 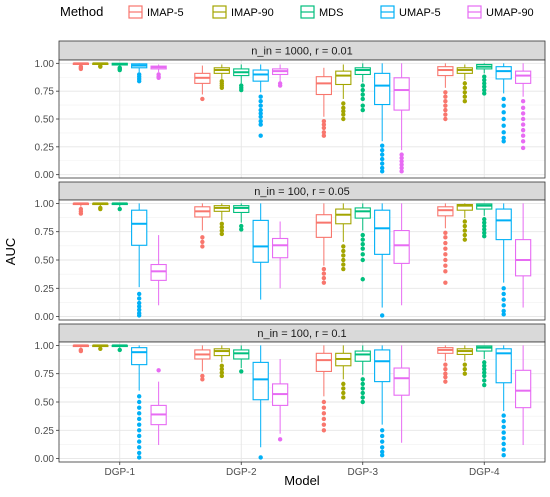 What do you see at coordinates (301, 192) in the screenshot?
I see `panel-strip-label-2: n_in = 100, r = 0.05` at bounding box center [301, 192].